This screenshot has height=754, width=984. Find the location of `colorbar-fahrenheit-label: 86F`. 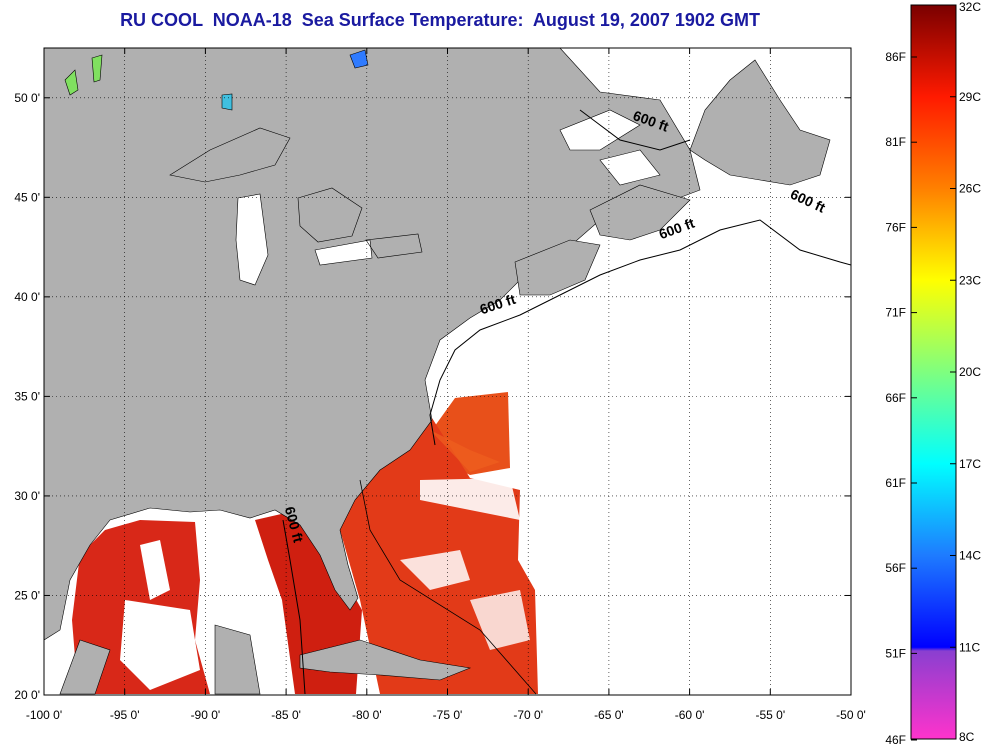

colorbar-fahrenheit-label: 86F is located at coordinates (895, 57).